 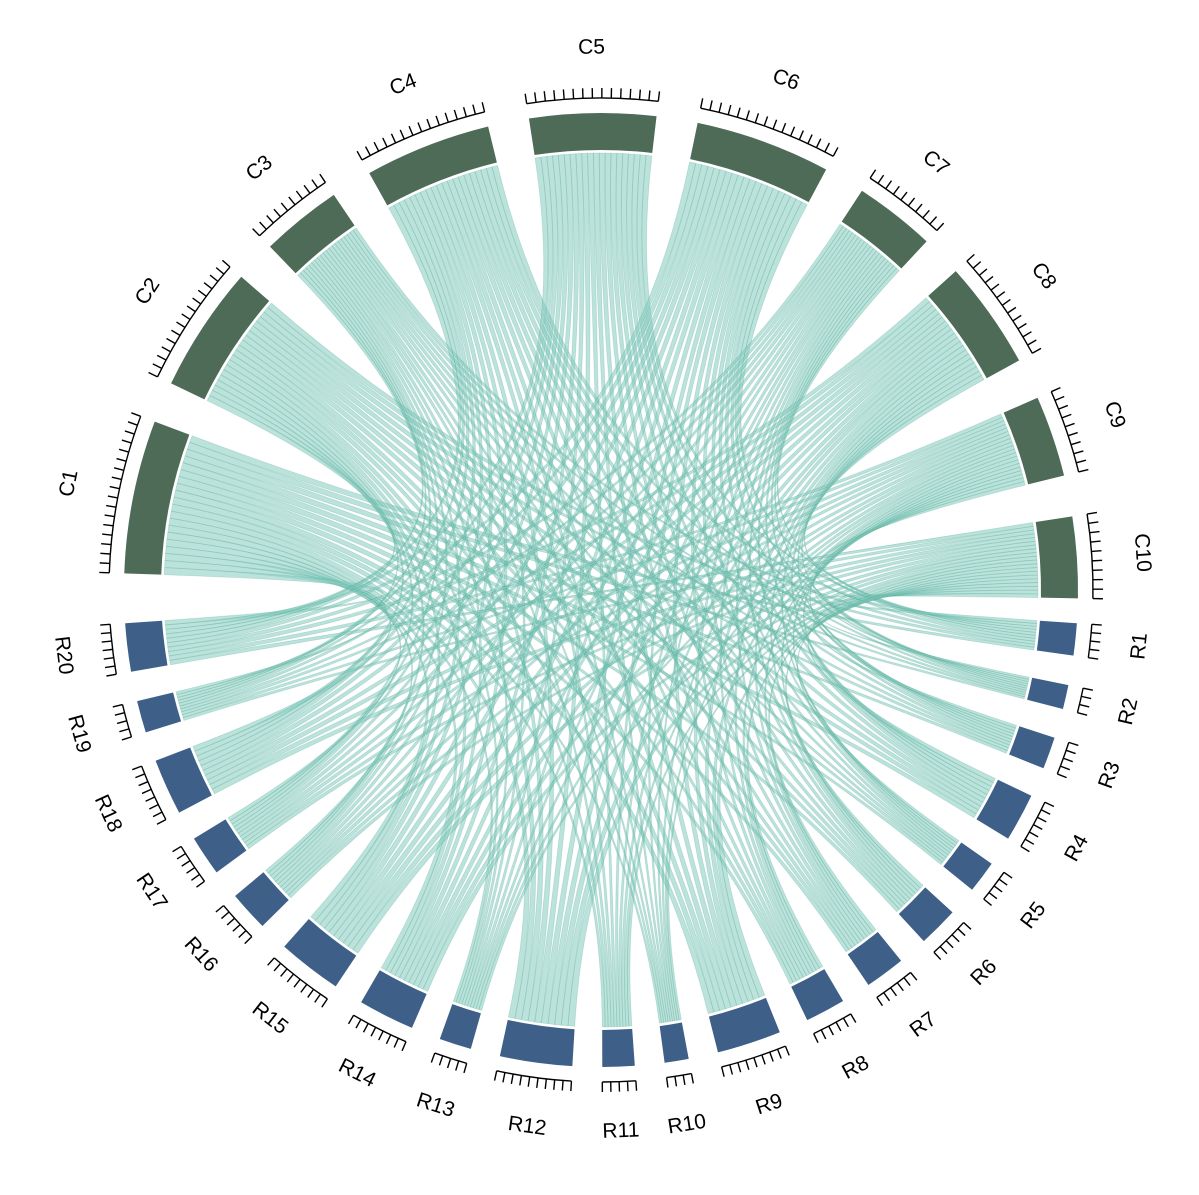 What do you see at coordinates (592, 134) in the screenshot?
I see `sector-c5` at bounding box center [592, 134].